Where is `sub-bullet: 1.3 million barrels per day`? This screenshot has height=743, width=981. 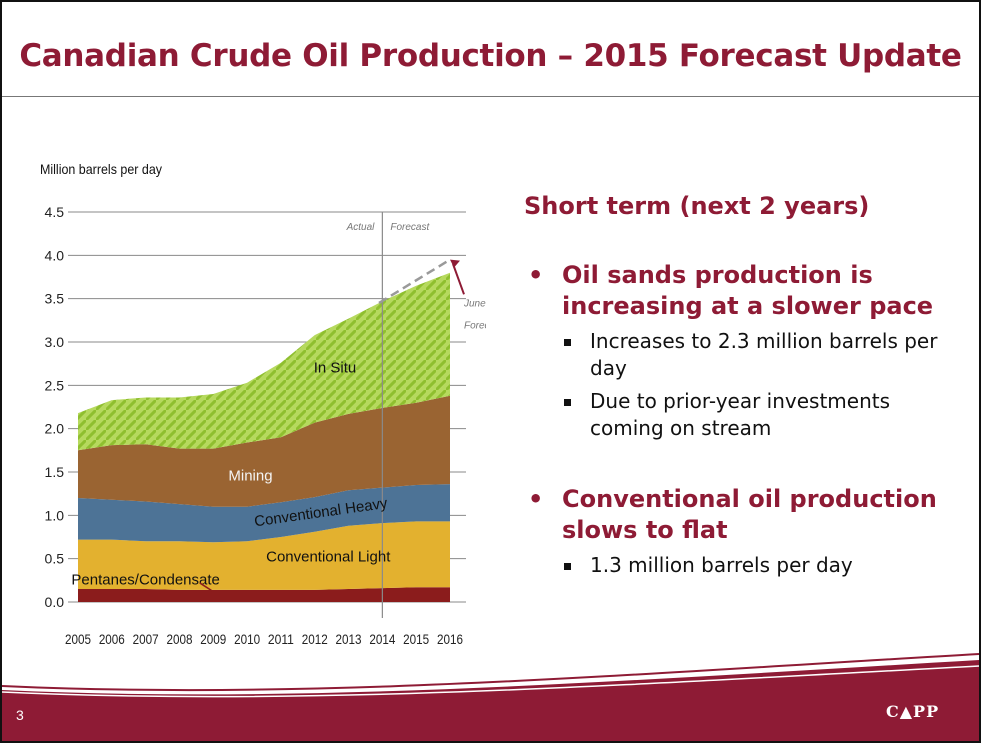 sub-bullet: 1.3 million barrels per day is located at coordinates (744, 565).